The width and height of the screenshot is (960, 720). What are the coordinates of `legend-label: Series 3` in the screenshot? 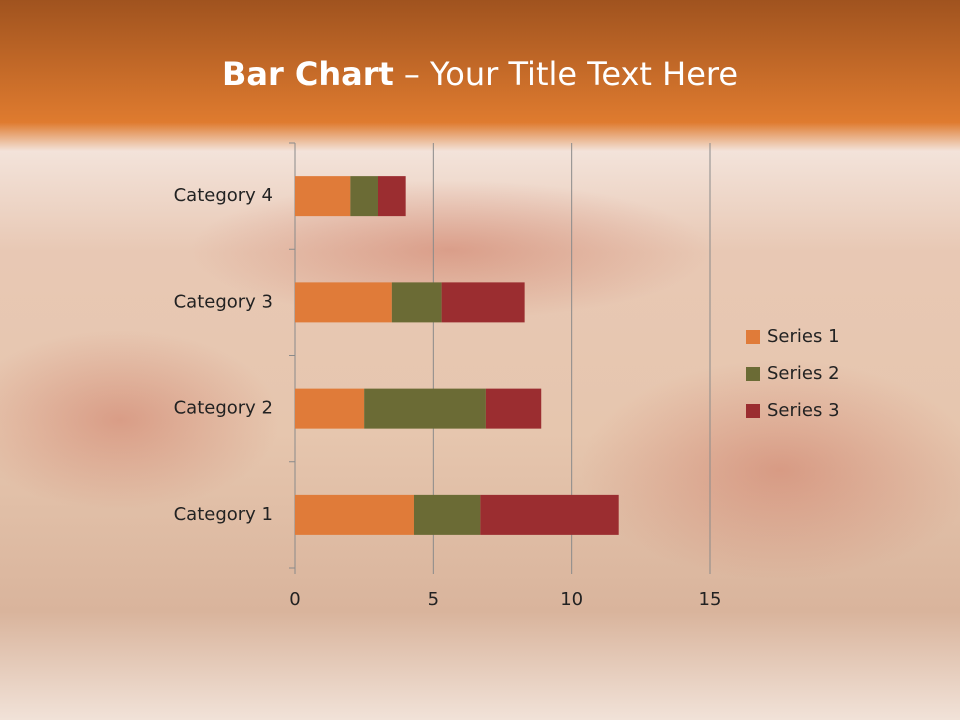 It's located at (803, 410).